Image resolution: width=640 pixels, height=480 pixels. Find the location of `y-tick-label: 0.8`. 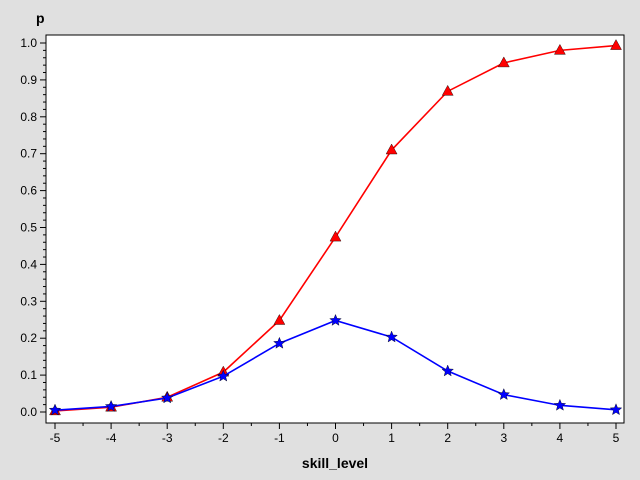

y-tick-label: 0.8 is located at coordinates (28, 117).